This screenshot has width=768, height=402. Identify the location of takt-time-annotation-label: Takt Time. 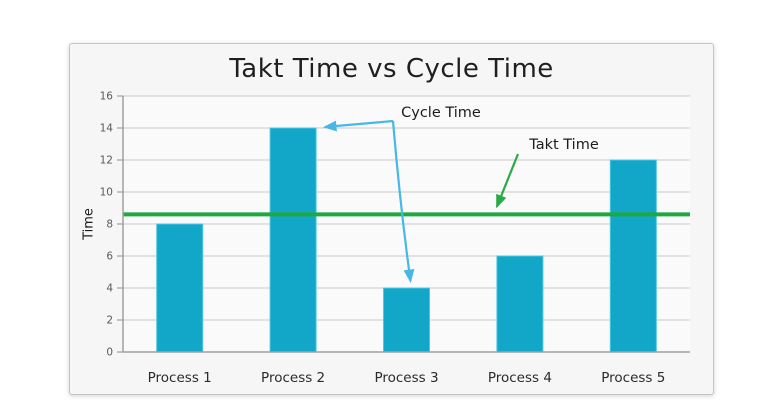
(564, 145).